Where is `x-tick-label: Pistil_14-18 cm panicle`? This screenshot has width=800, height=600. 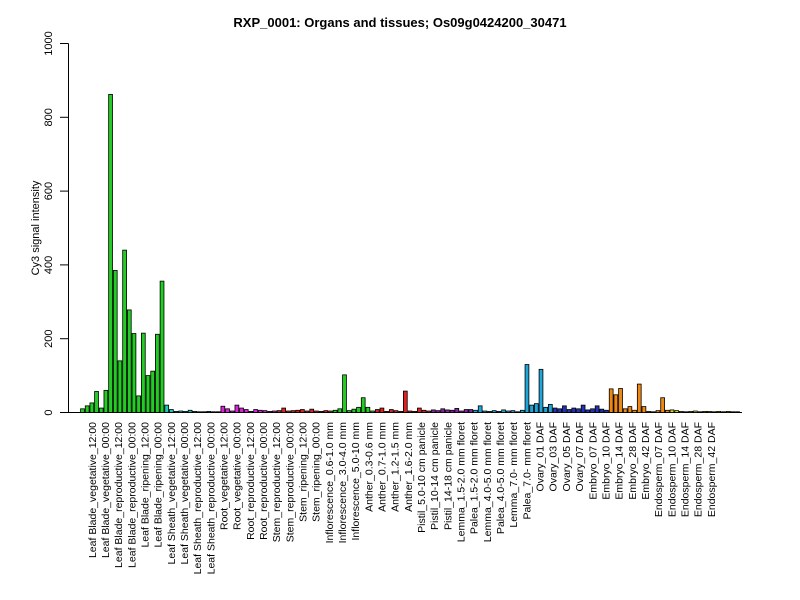 x-tick-label: Pistil_14-18 cm panicle is located at coordinates (448, 476).